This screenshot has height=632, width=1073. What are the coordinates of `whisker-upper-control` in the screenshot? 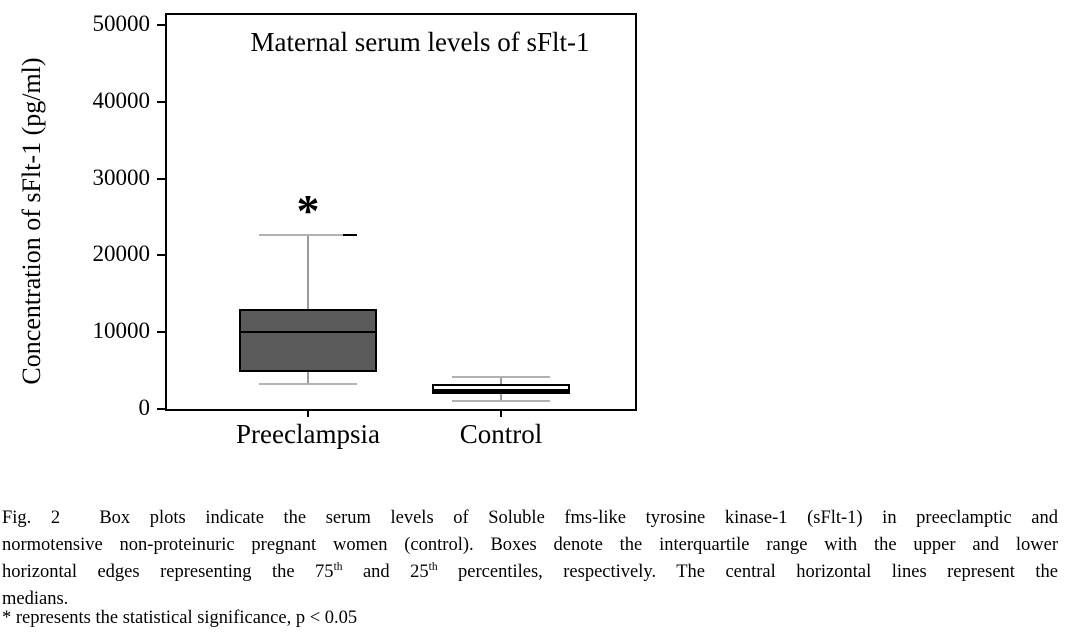 It's located at (501, 380).